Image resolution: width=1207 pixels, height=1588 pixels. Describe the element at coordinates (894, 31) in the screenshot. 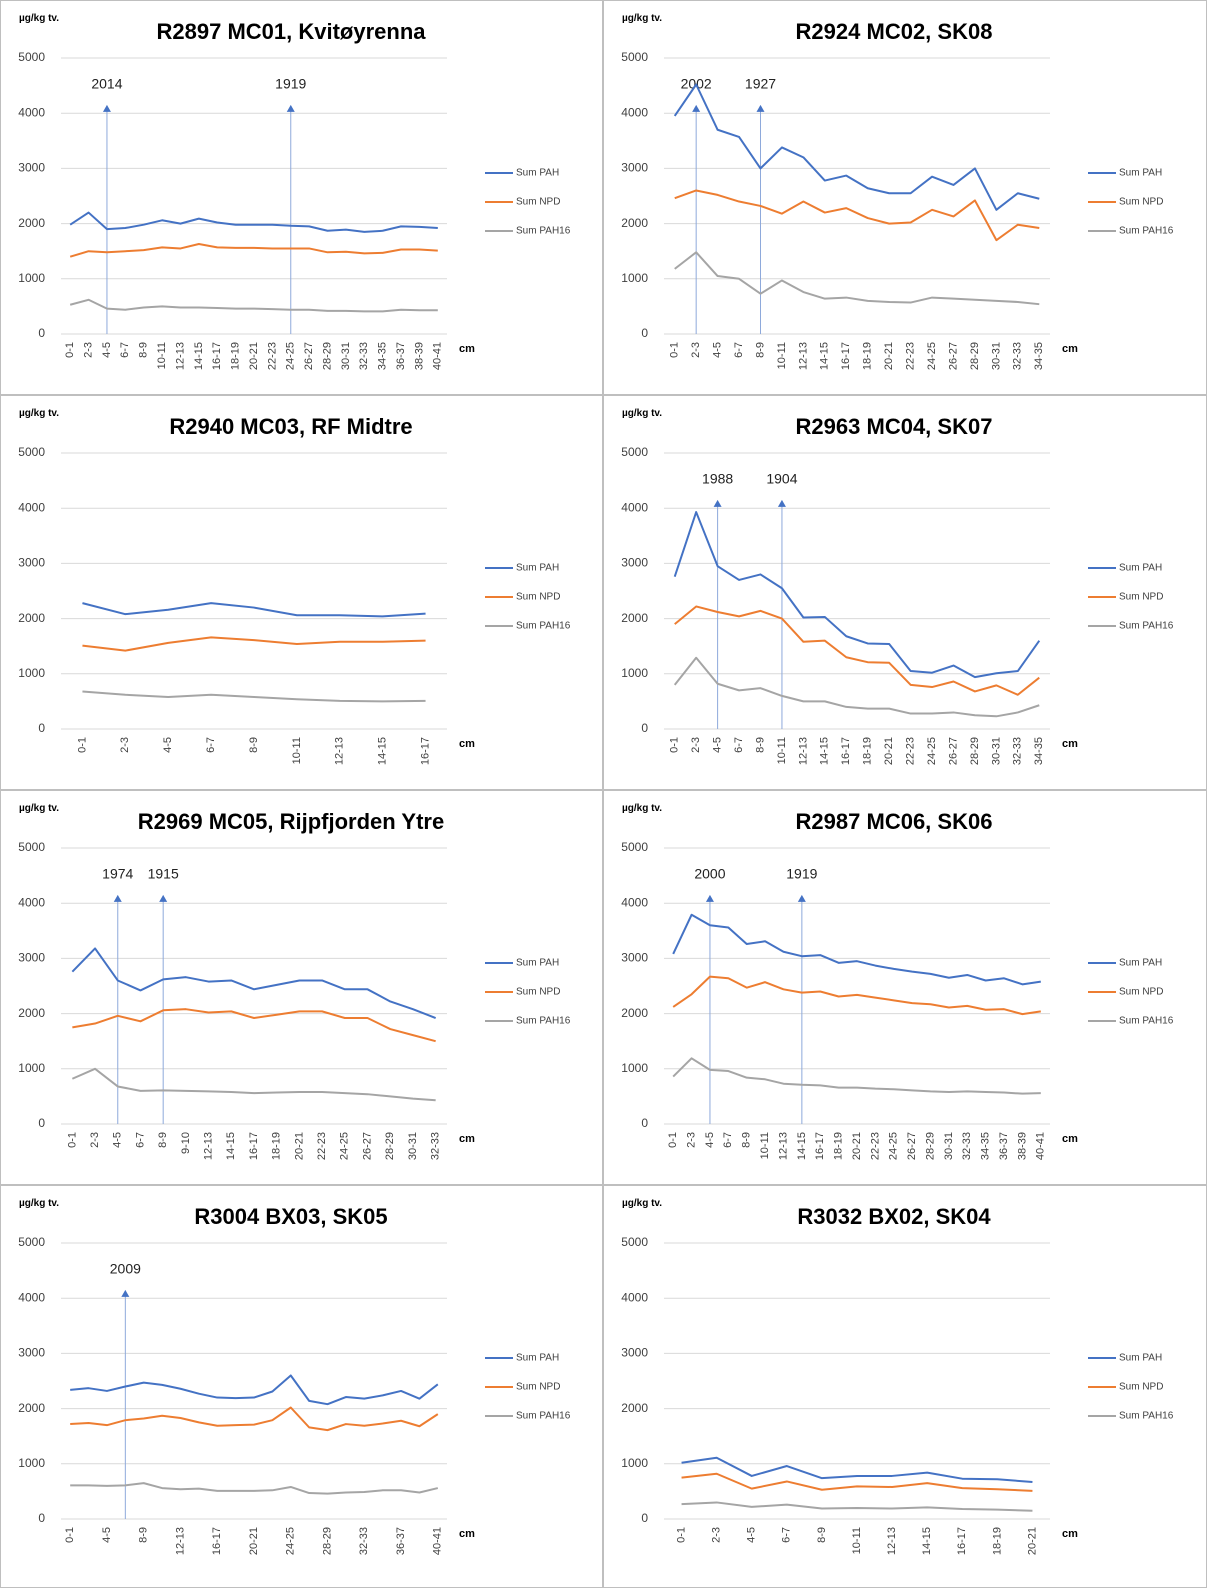

I see `chart-title: R2924 MC02, SK08` at that location.